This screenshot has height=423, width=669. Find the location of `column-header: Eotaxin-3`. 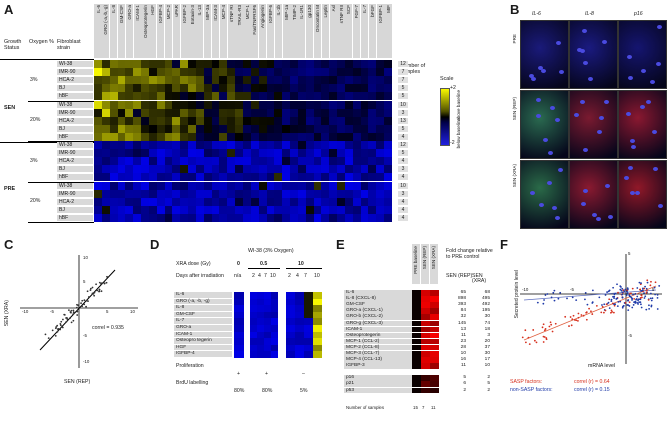

column-header: Eotaxin-3 is located at coordinates (192, 15).